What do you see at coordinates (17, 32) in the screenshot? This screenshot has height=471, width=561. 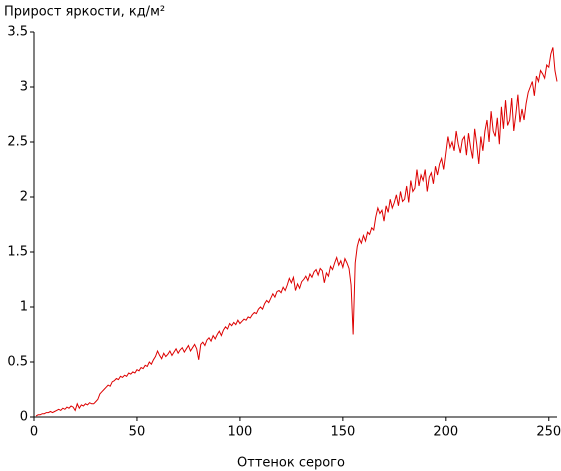 I see `y-tick-label: 3.5` at bounding box center [17, 32].